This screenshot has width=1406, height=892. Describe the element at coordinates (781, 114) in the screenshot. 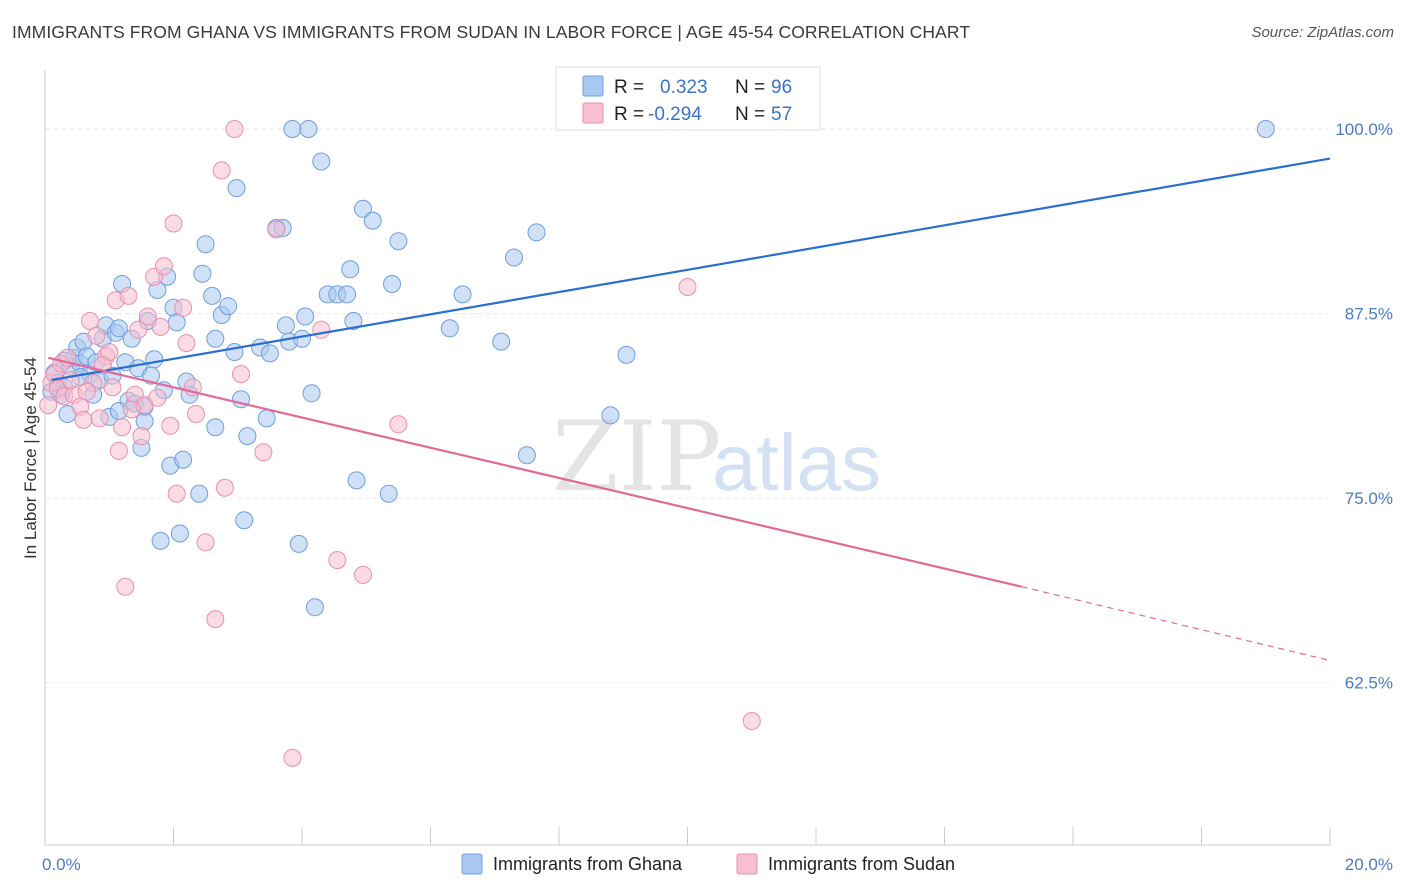

I see `legend-n-value-sudan: 57` at that location.